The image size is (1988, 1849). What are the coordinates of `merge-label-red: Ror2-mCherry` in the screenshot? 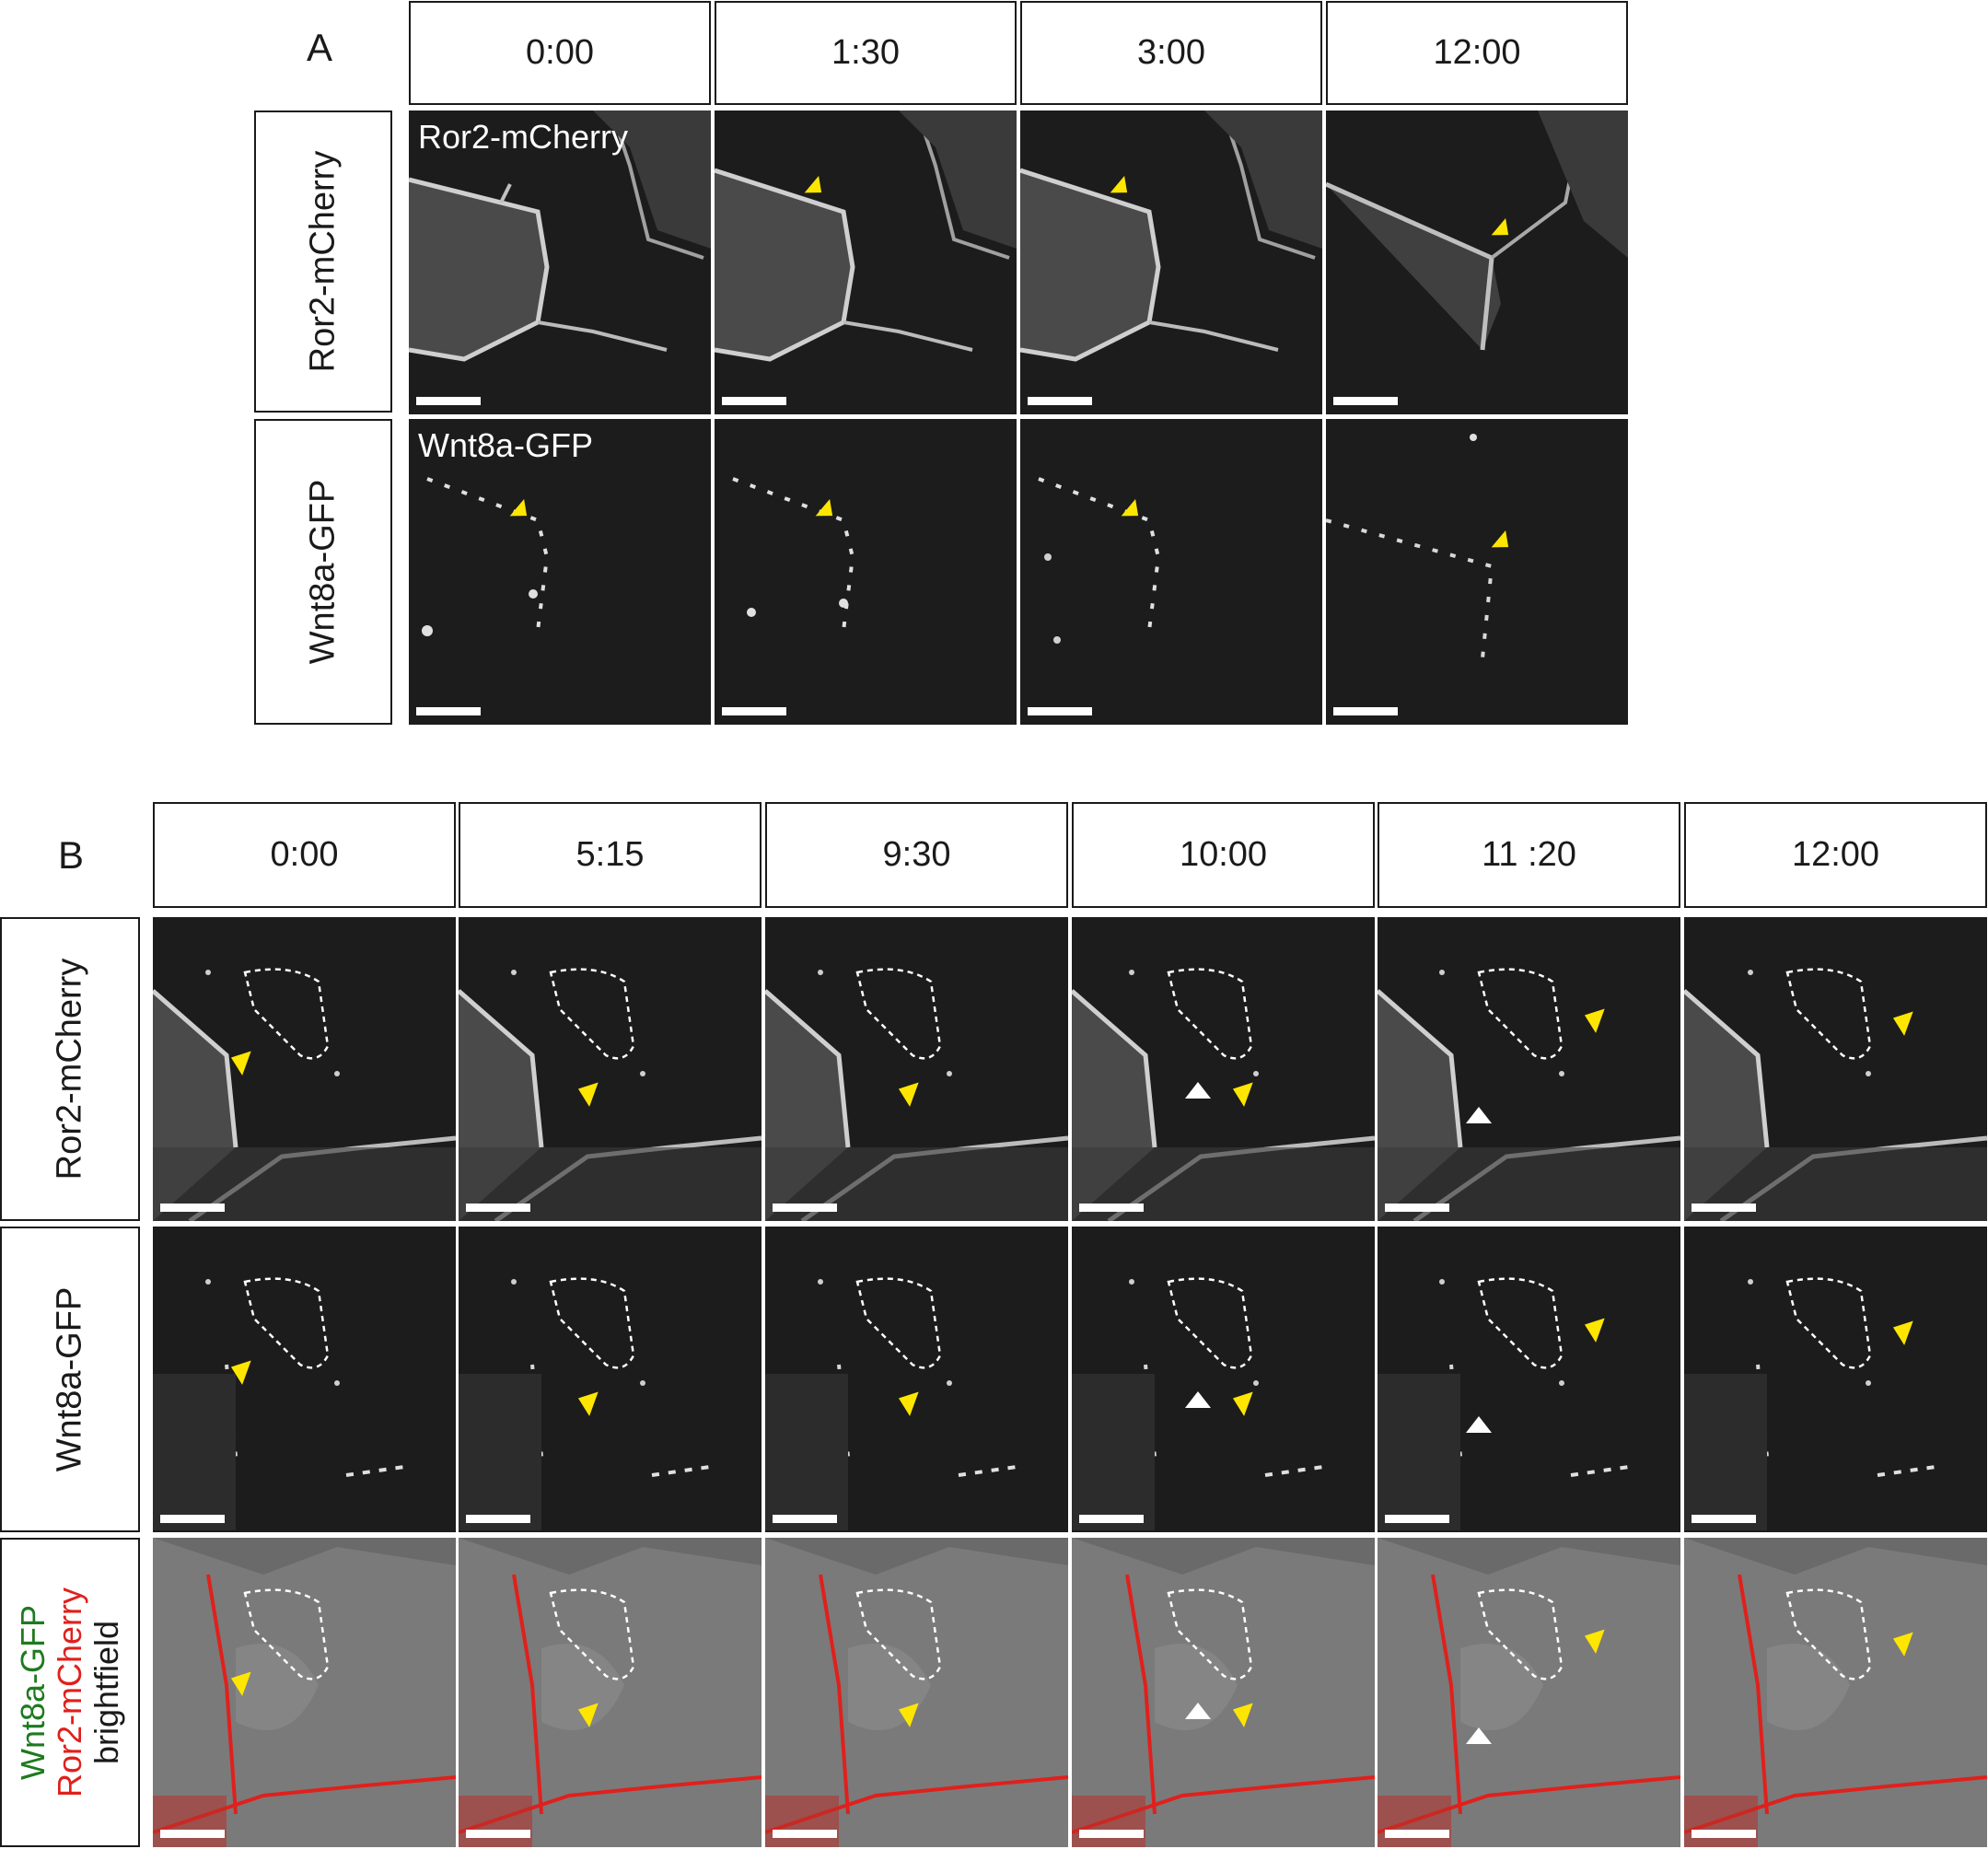 It's located at (69, 1692).